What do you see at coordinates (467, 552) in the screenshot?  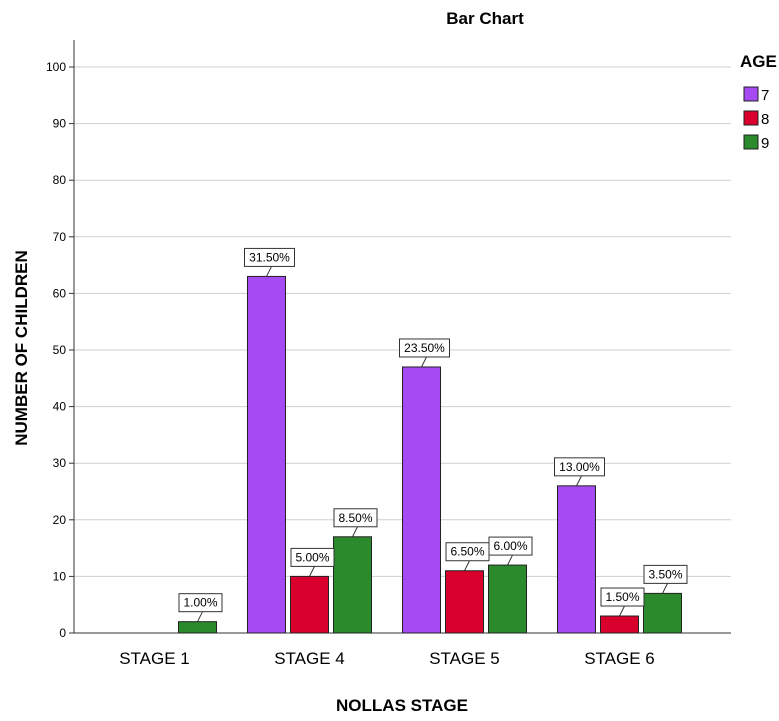 I see `data-label: 6.50%` at bounding box center [467, 552].